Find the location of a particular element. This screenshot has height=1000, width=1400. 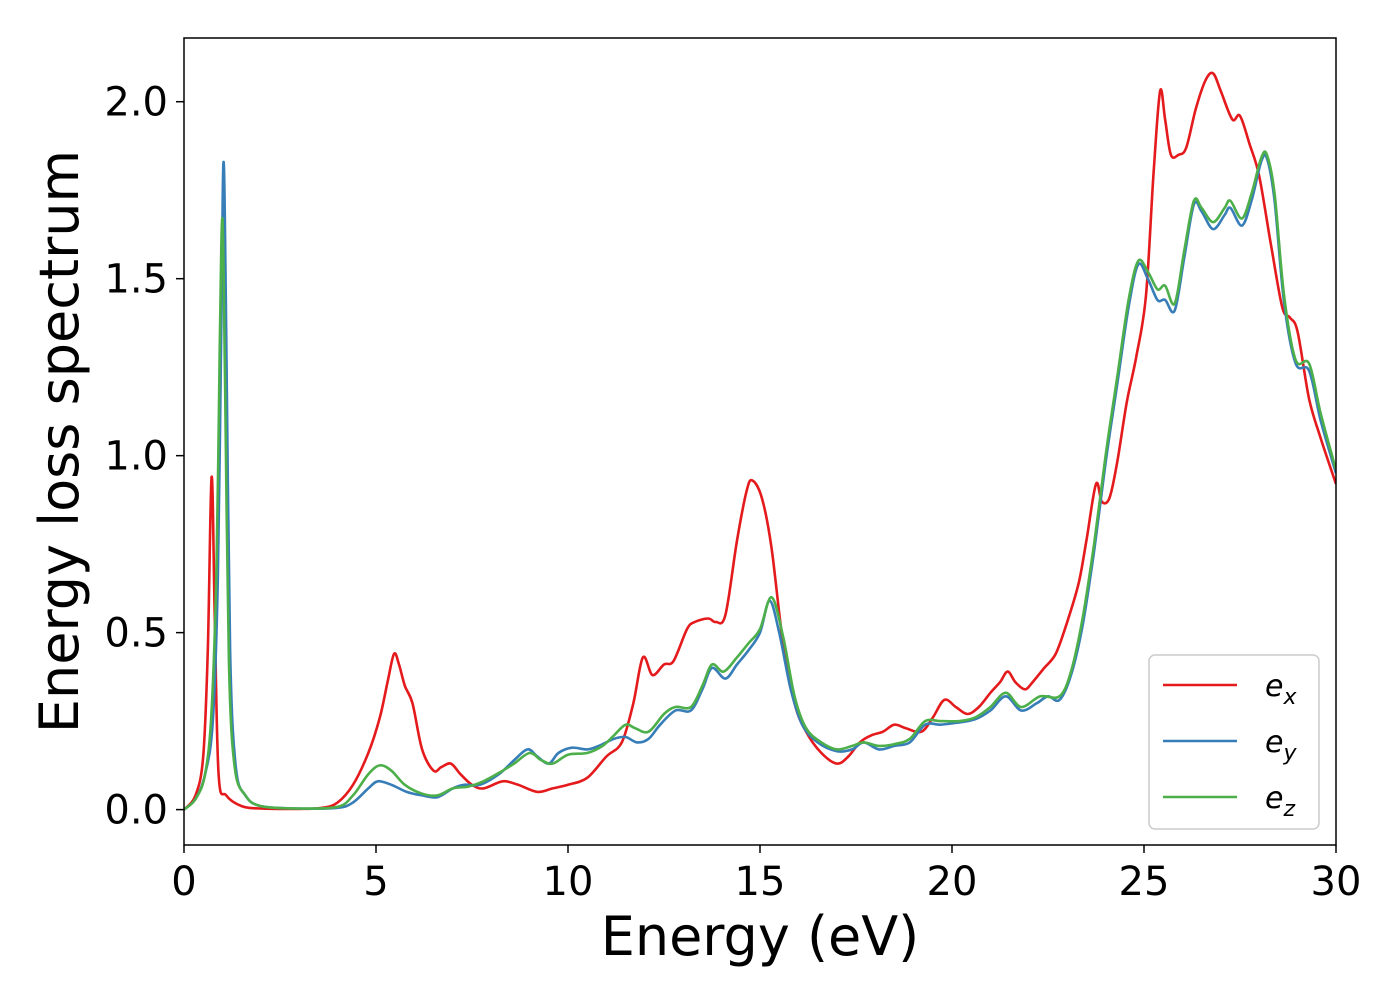

y-axis: 0.0 0.5 1.0 1.5 2.0 is located at coordinates (144, 457).